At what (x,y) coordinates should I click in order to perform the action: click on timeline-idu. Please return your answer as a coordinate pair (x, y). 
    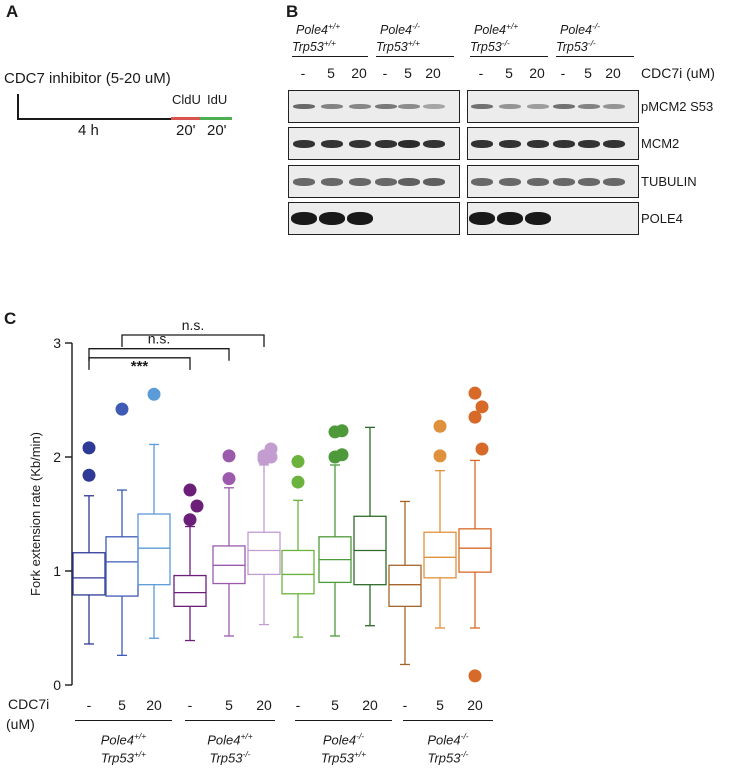
    Looking at the image, I should click on (216, 118).